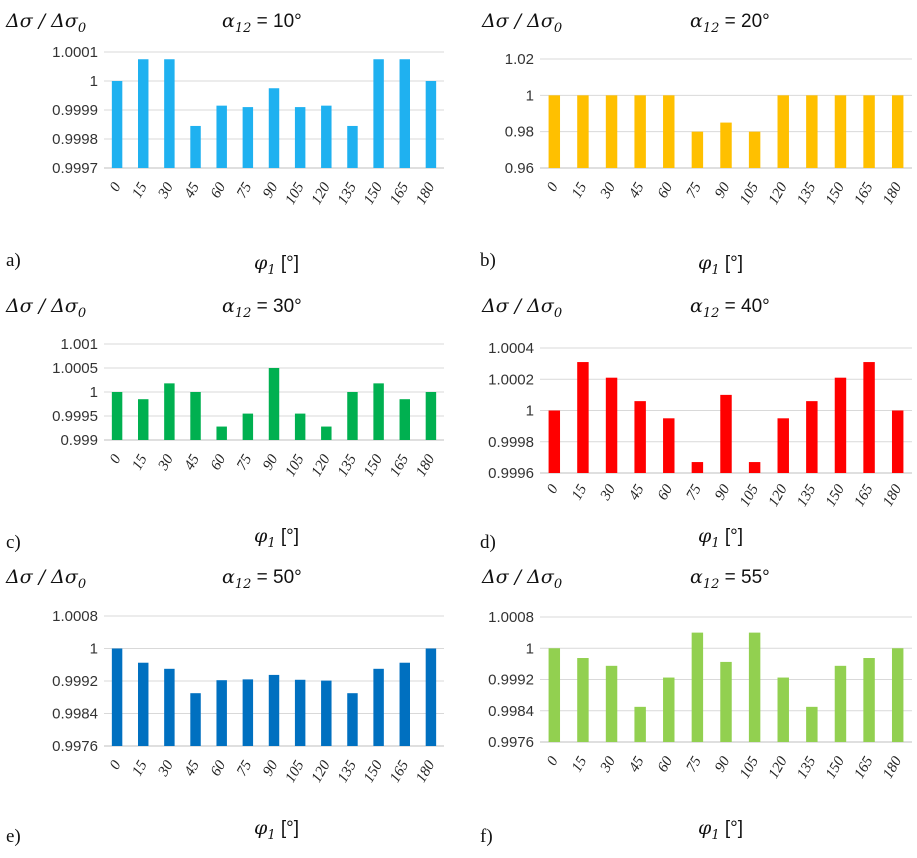  Describe the element at coordinates (730, 308) in the screenshot. I see `chart-title: α12 = 40°` at that location.